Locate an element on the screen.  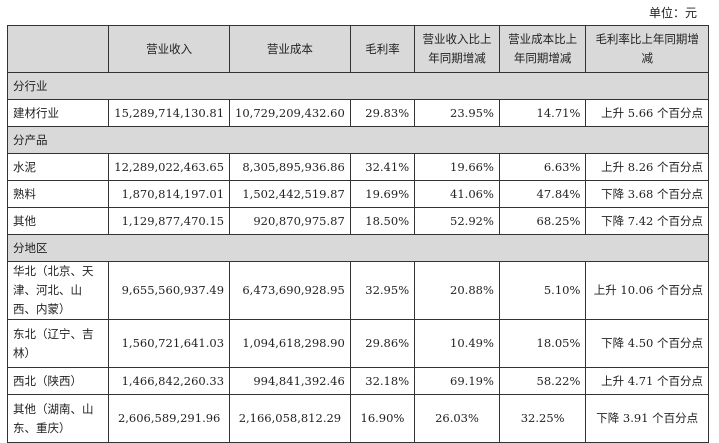
row-label: 西北（陕西） is located at coordinates (58, 381).